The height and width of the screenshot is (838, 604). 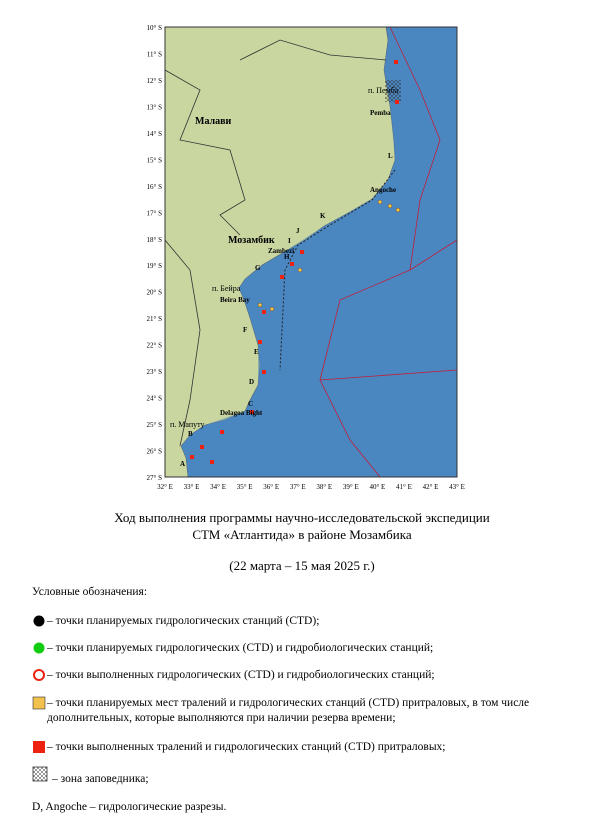 I want to click on lat-label: 21° S, so click(x=155, y=319).